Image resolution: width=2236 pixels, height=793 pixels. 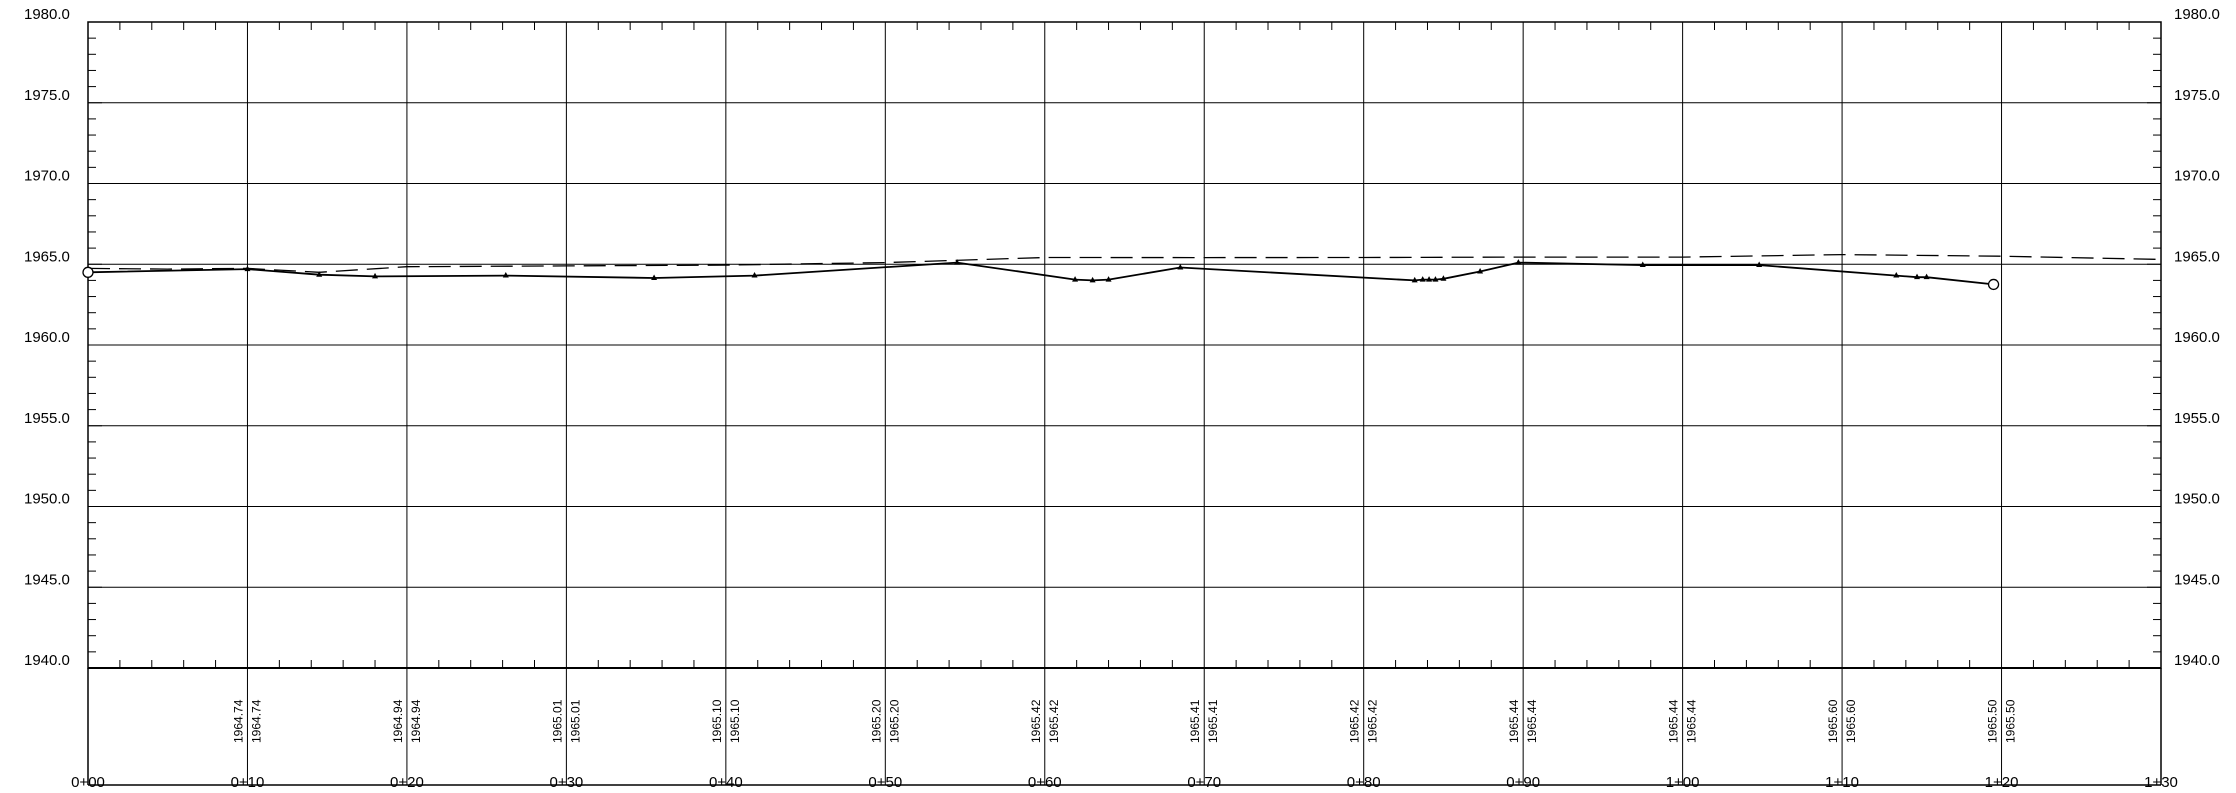 I want to click on ground-profile-line, so click(x=1040, y=273).